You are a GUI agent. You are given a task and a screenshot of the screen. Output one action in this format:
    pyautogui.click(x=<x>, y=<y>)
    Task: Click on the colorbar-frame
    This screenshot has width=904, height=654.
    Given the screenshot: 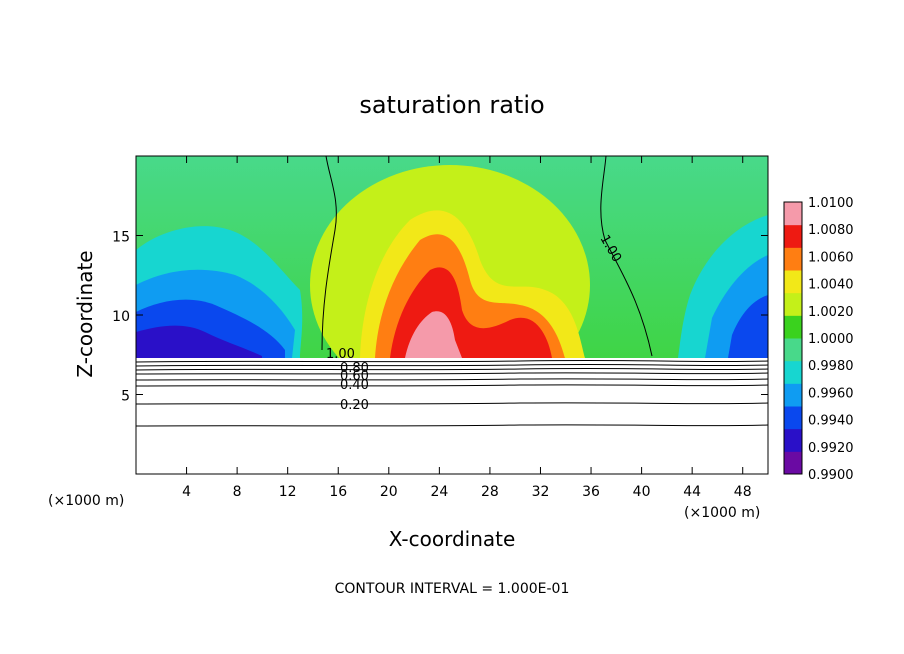 What is the action you would take?
    pyautogui.click(x=793, y=338)
    